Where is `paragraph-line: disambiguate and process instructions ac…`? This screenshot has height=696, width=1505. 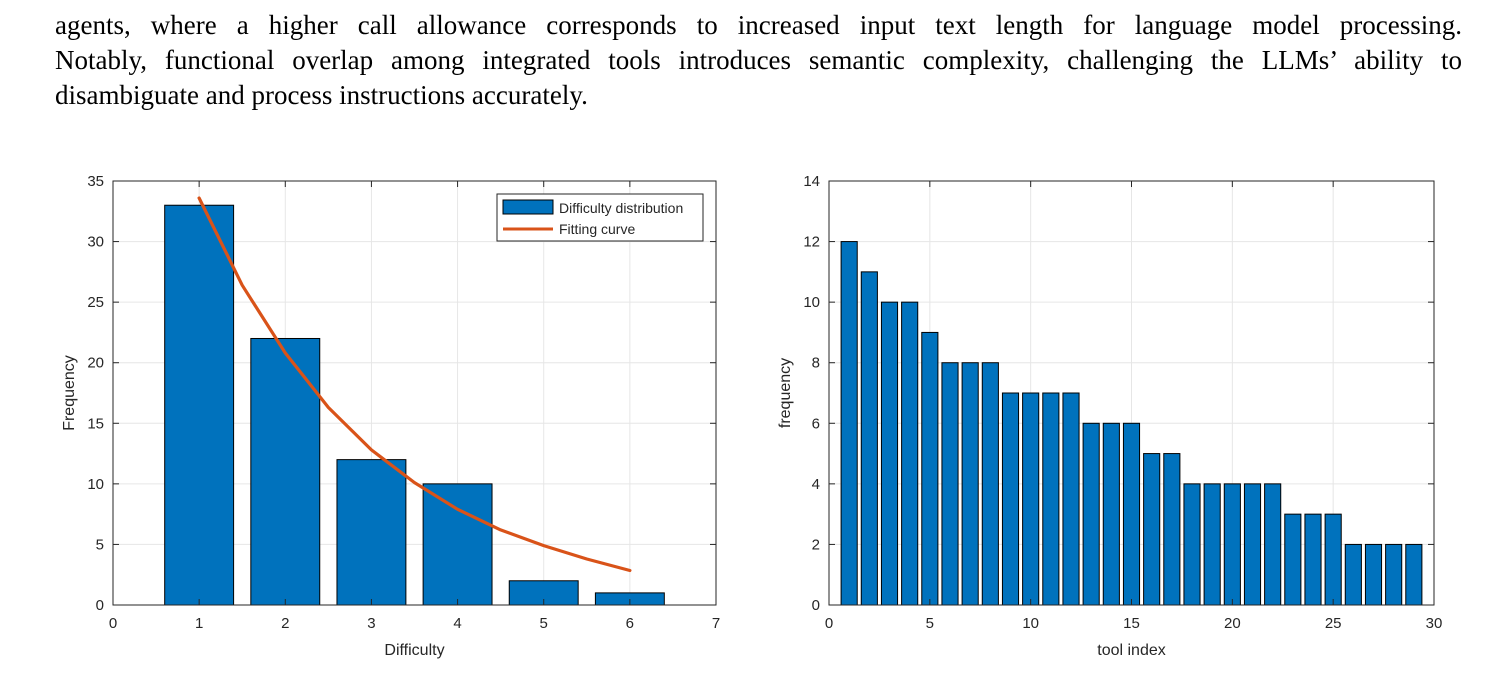 paragraph-line: disambiguate and process instructions ac… is located at coordinates (321, 95).